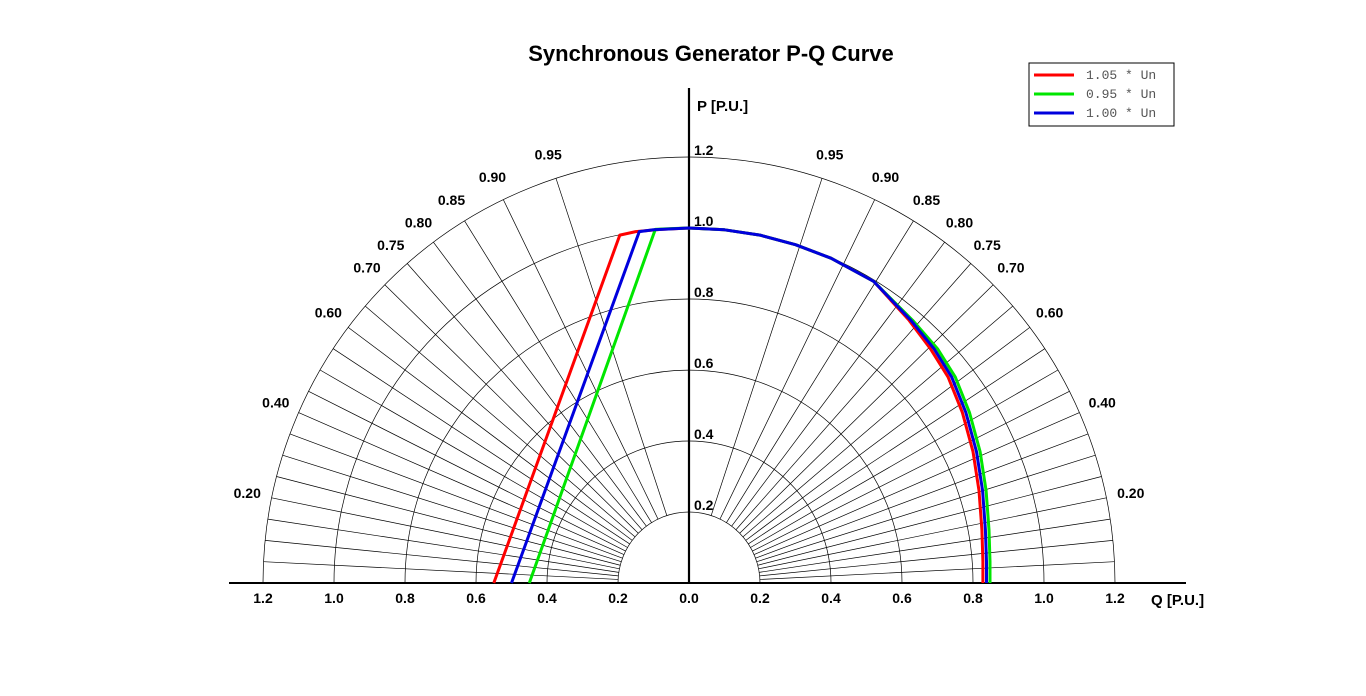 Image resolution: width=1366 pixels, height=696 pixels. I want to click on y-axis-label: P [P.U.], so click(722, 106).